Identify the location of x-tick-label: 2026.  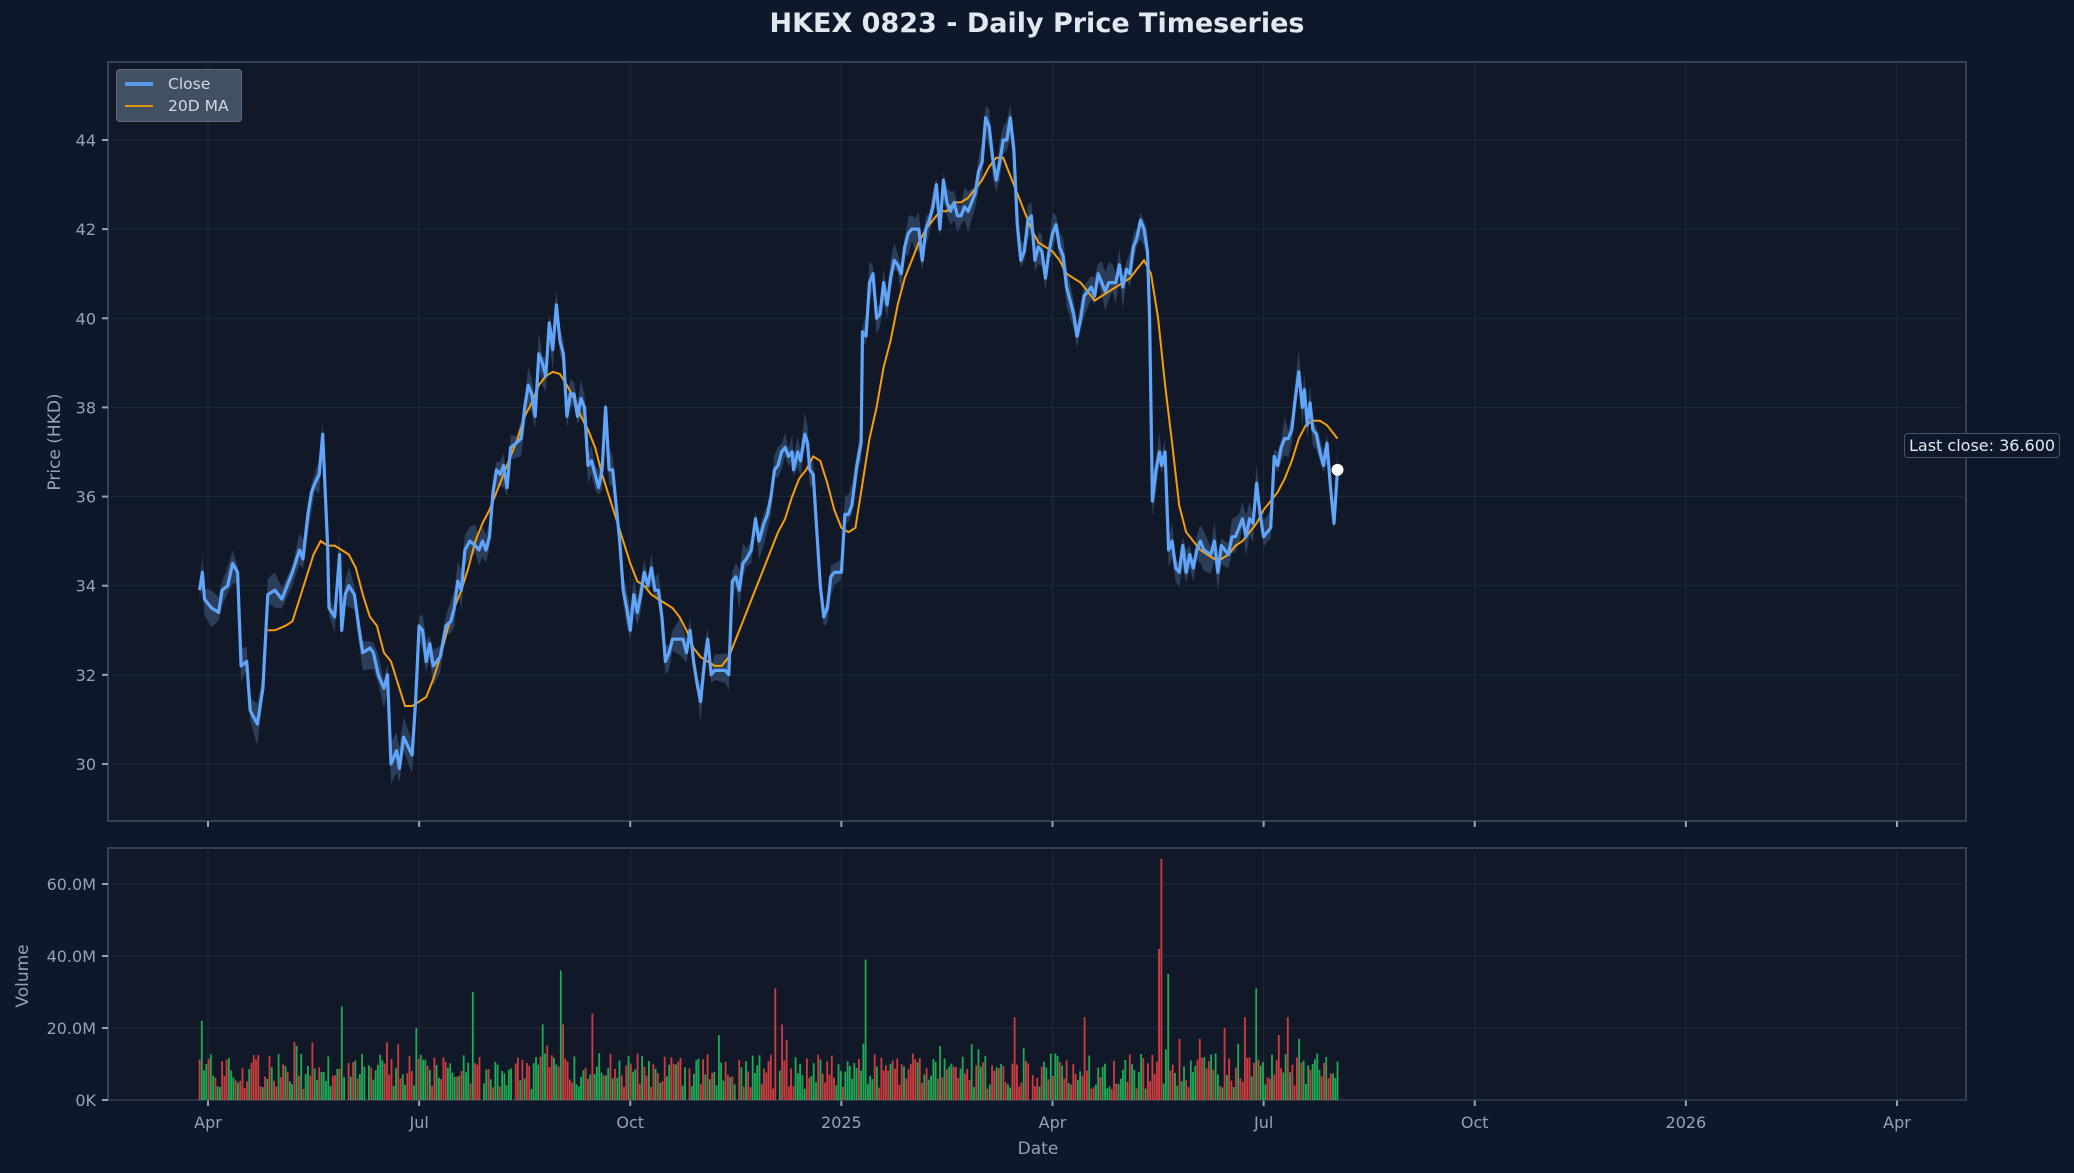
(1686, 1122).